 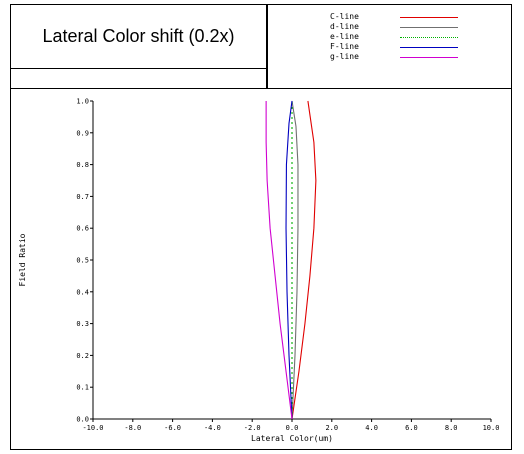 I want to click on y-tick-label: 0.9, so click(x=82, y=133).